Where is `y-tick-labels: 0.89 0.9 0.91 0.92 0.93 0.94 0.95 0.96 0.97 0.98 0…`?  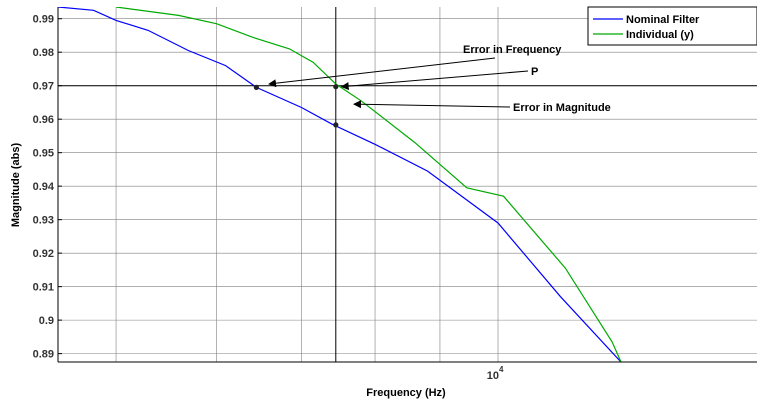 y-tick-labels: 0.89 0.9 0.91 0.92 0.93 0.94 0.95 0.96 0.97 0.98 0… is located at coordinates (47, 187).